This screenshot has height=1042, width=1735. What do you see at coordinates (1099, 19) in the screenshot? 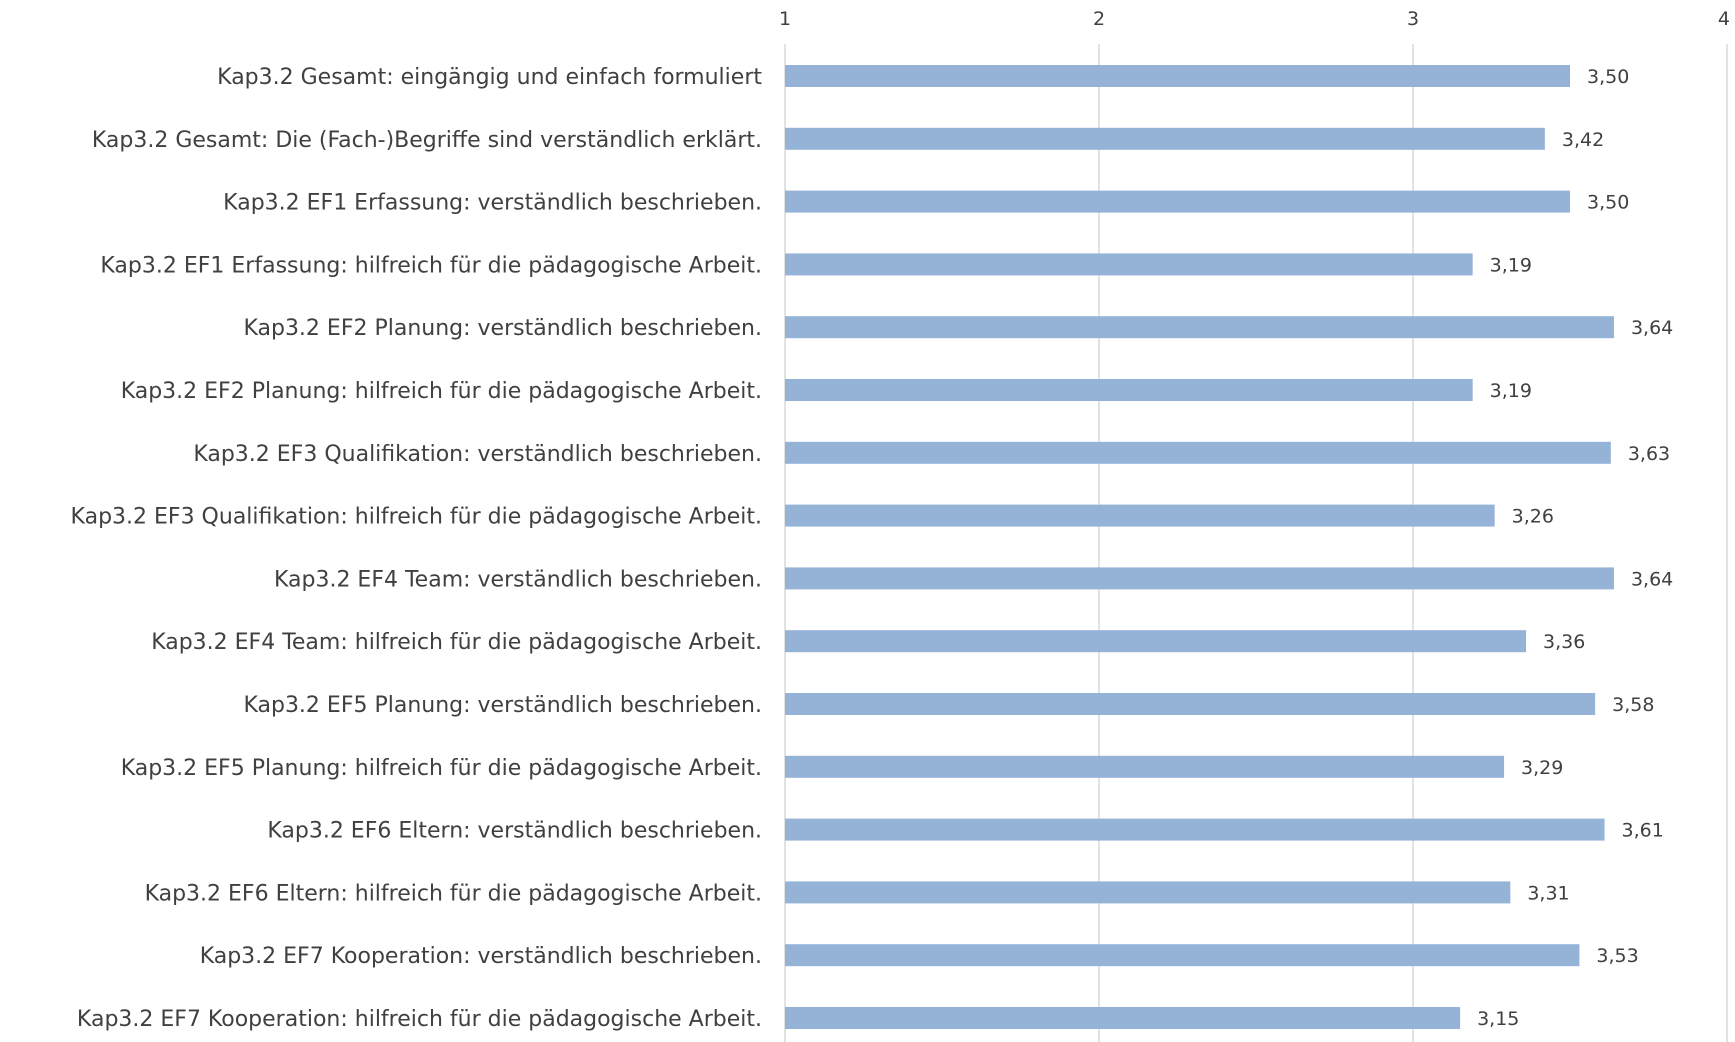
I see `x-tick-label: 2` at bounding box center [1099, 19].